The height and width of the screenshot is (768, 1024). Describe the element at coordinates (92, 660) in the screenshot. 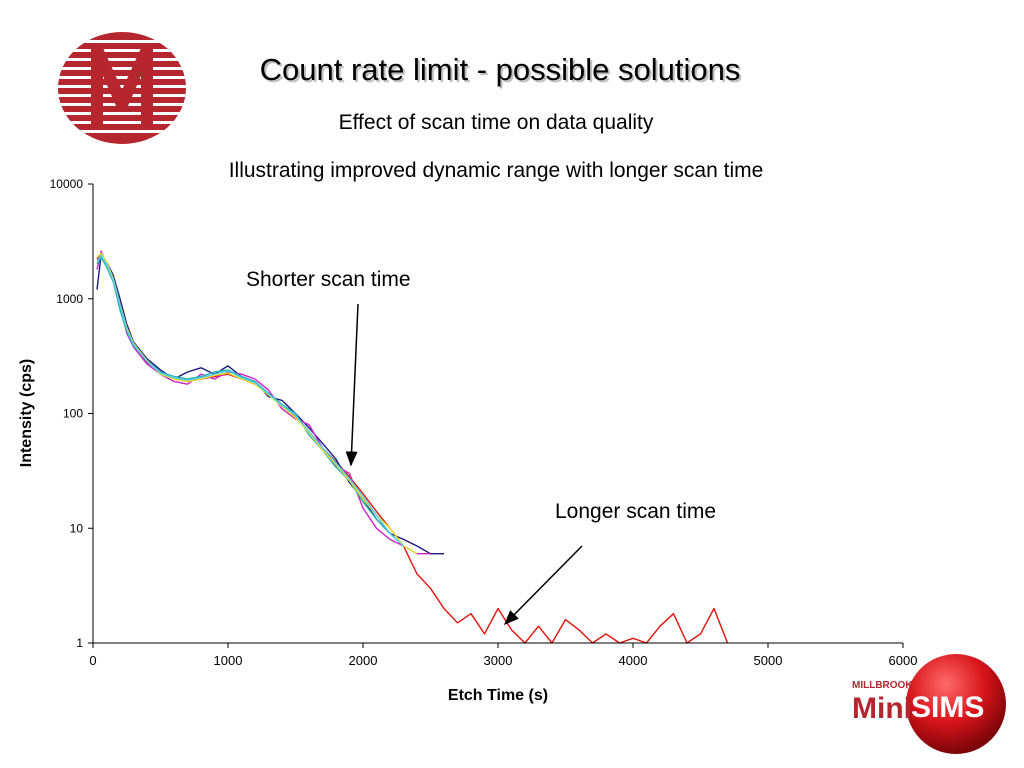

I see `x-tick-label: 0` at that location.